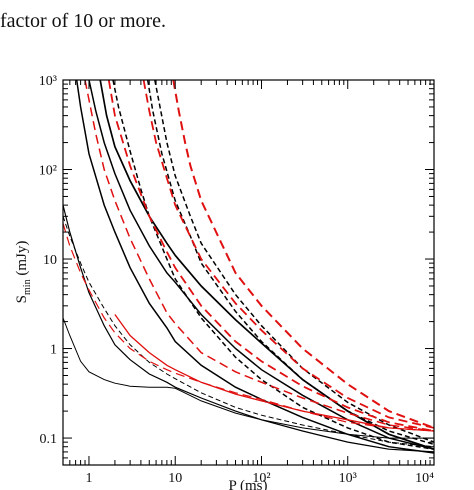  Describe the element at coordinates (348, 478) in the screenshot. I see `x-tick-label: 10³` at that location.